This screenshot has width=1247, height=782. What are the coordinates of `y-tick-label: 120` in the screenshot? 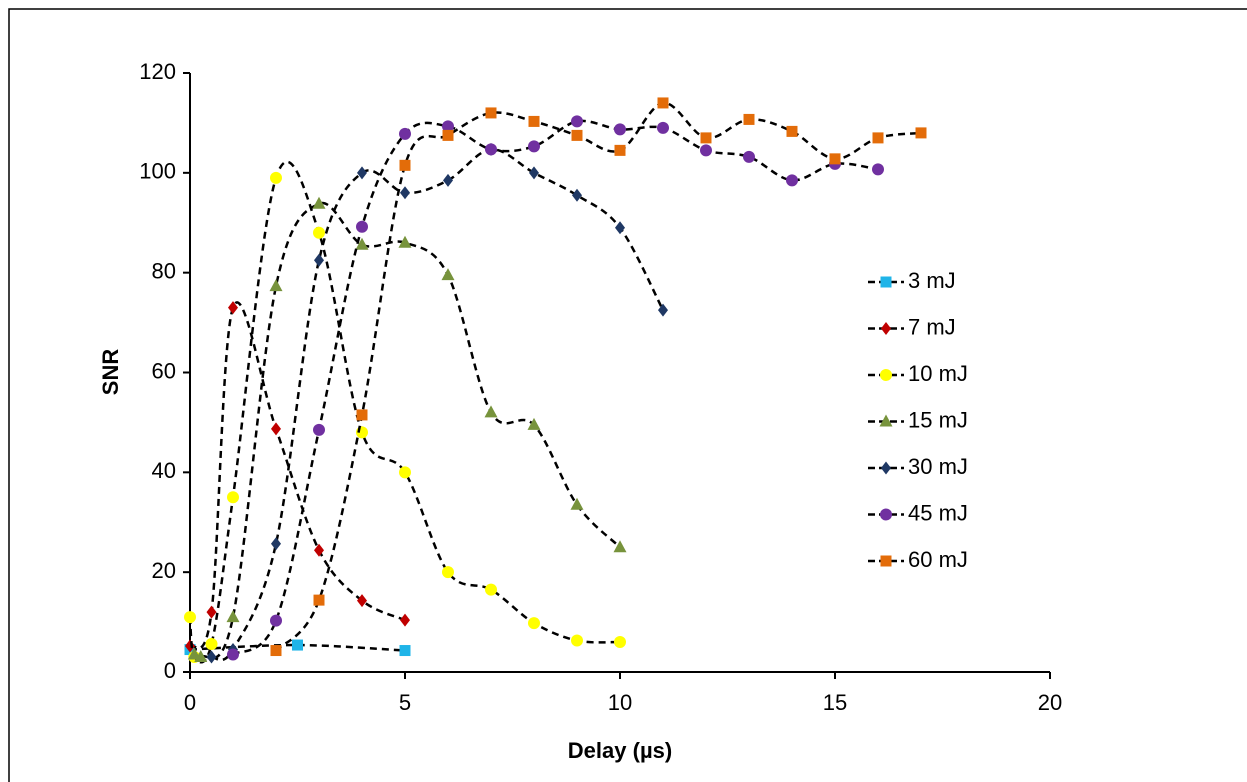 It's located at (157, 71).